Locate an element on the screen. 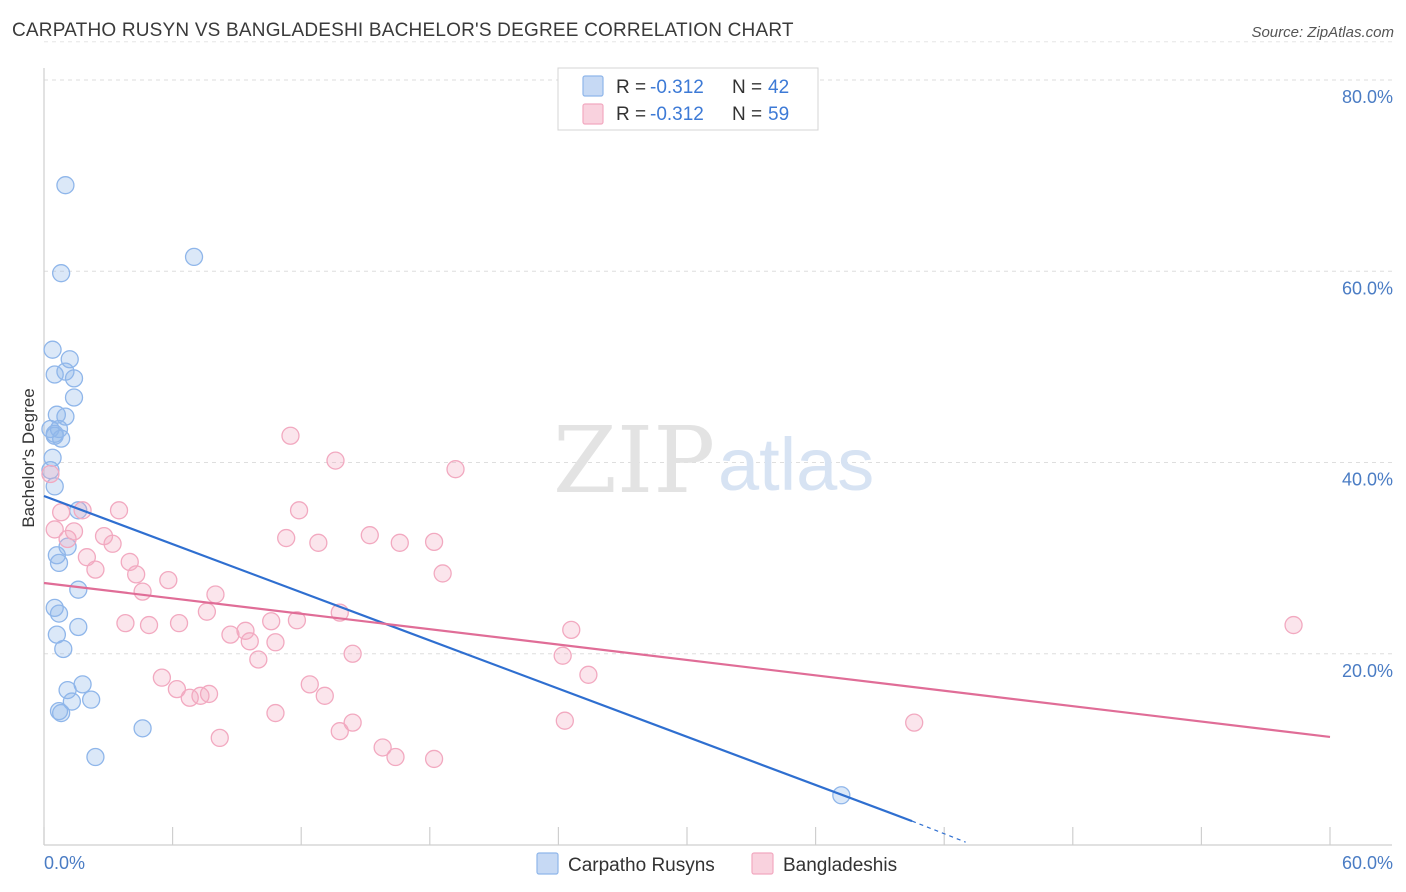  legend-swatch-bangladeshis is located at coordinates (762, 863).